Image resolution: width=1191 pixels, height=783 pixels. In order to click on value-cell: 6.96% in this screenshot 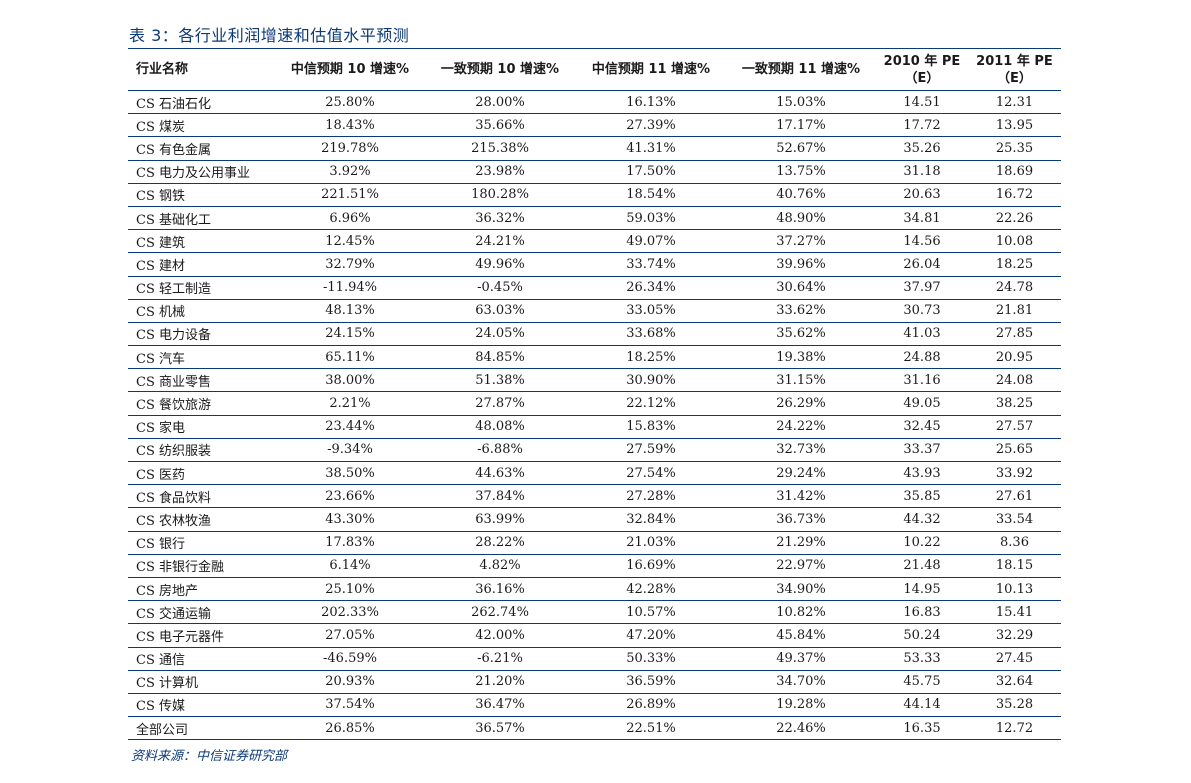, I will do `click(350, 218)`.